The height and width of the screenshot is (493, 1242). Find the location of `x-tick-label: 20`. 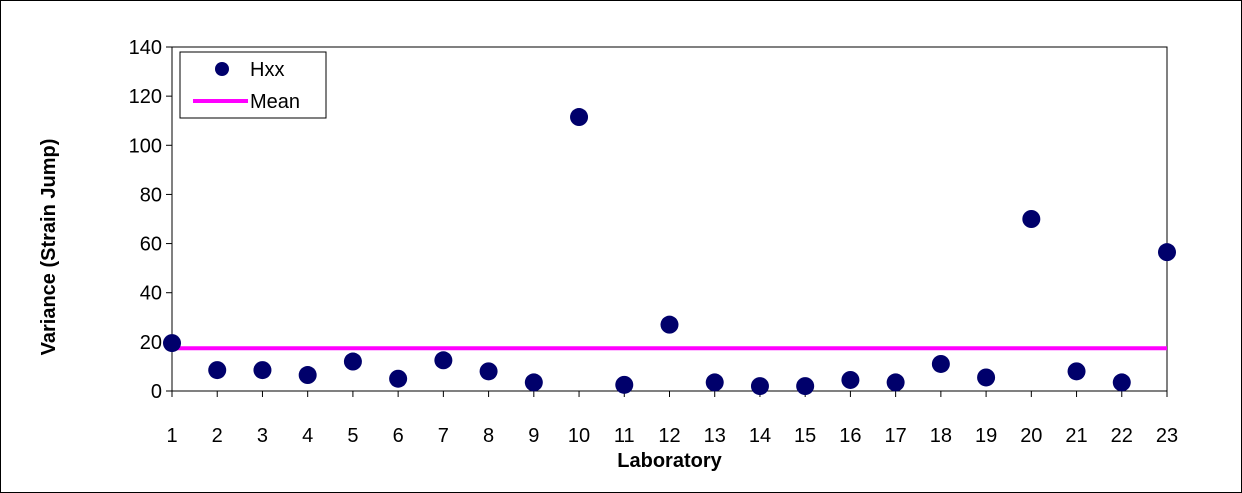

x-tick-label: 20 is located at coordinates (1031, 436).